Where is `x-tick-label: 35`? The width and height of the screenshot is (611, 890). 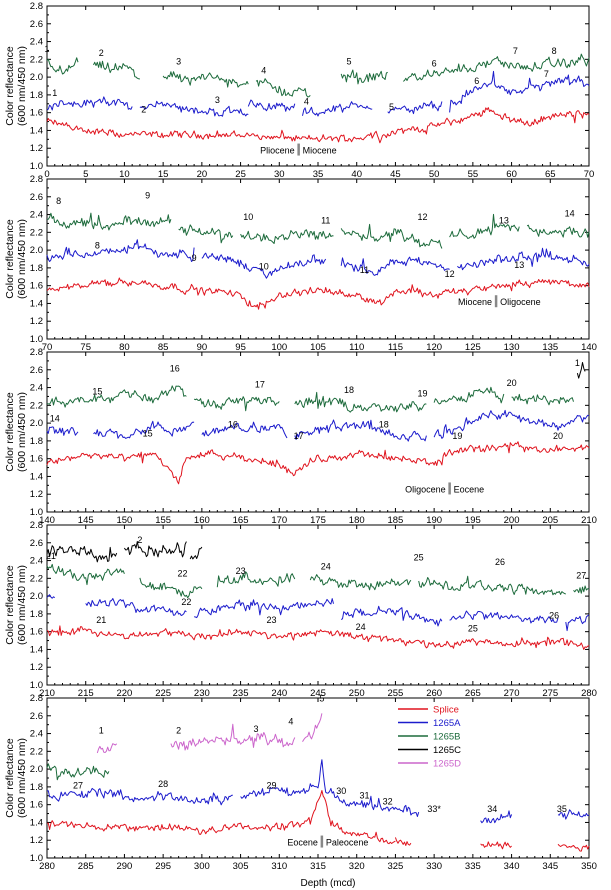 x-tick-label: 35 is located at coordinates (318, 174).